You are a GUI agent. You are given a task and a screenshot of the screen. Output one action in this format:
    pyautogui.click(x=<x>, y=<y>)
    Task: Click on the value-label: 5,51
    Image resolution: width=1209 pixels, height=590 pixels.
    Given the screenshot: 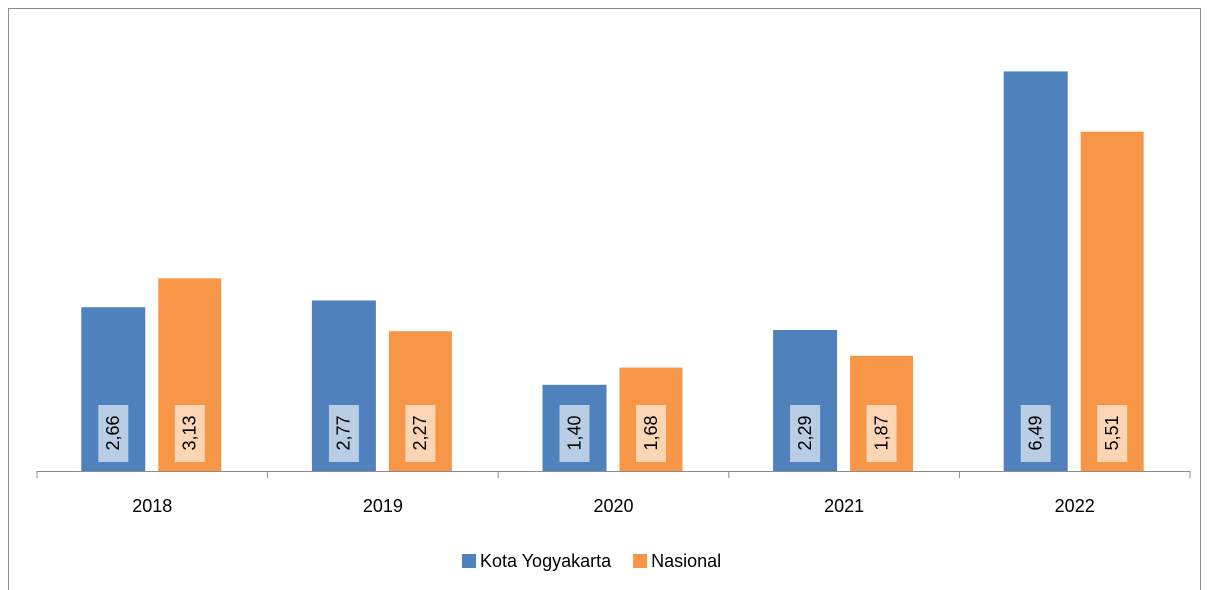 What is the action you would take?
    pyautogui.click(x=1112, y=432)
    